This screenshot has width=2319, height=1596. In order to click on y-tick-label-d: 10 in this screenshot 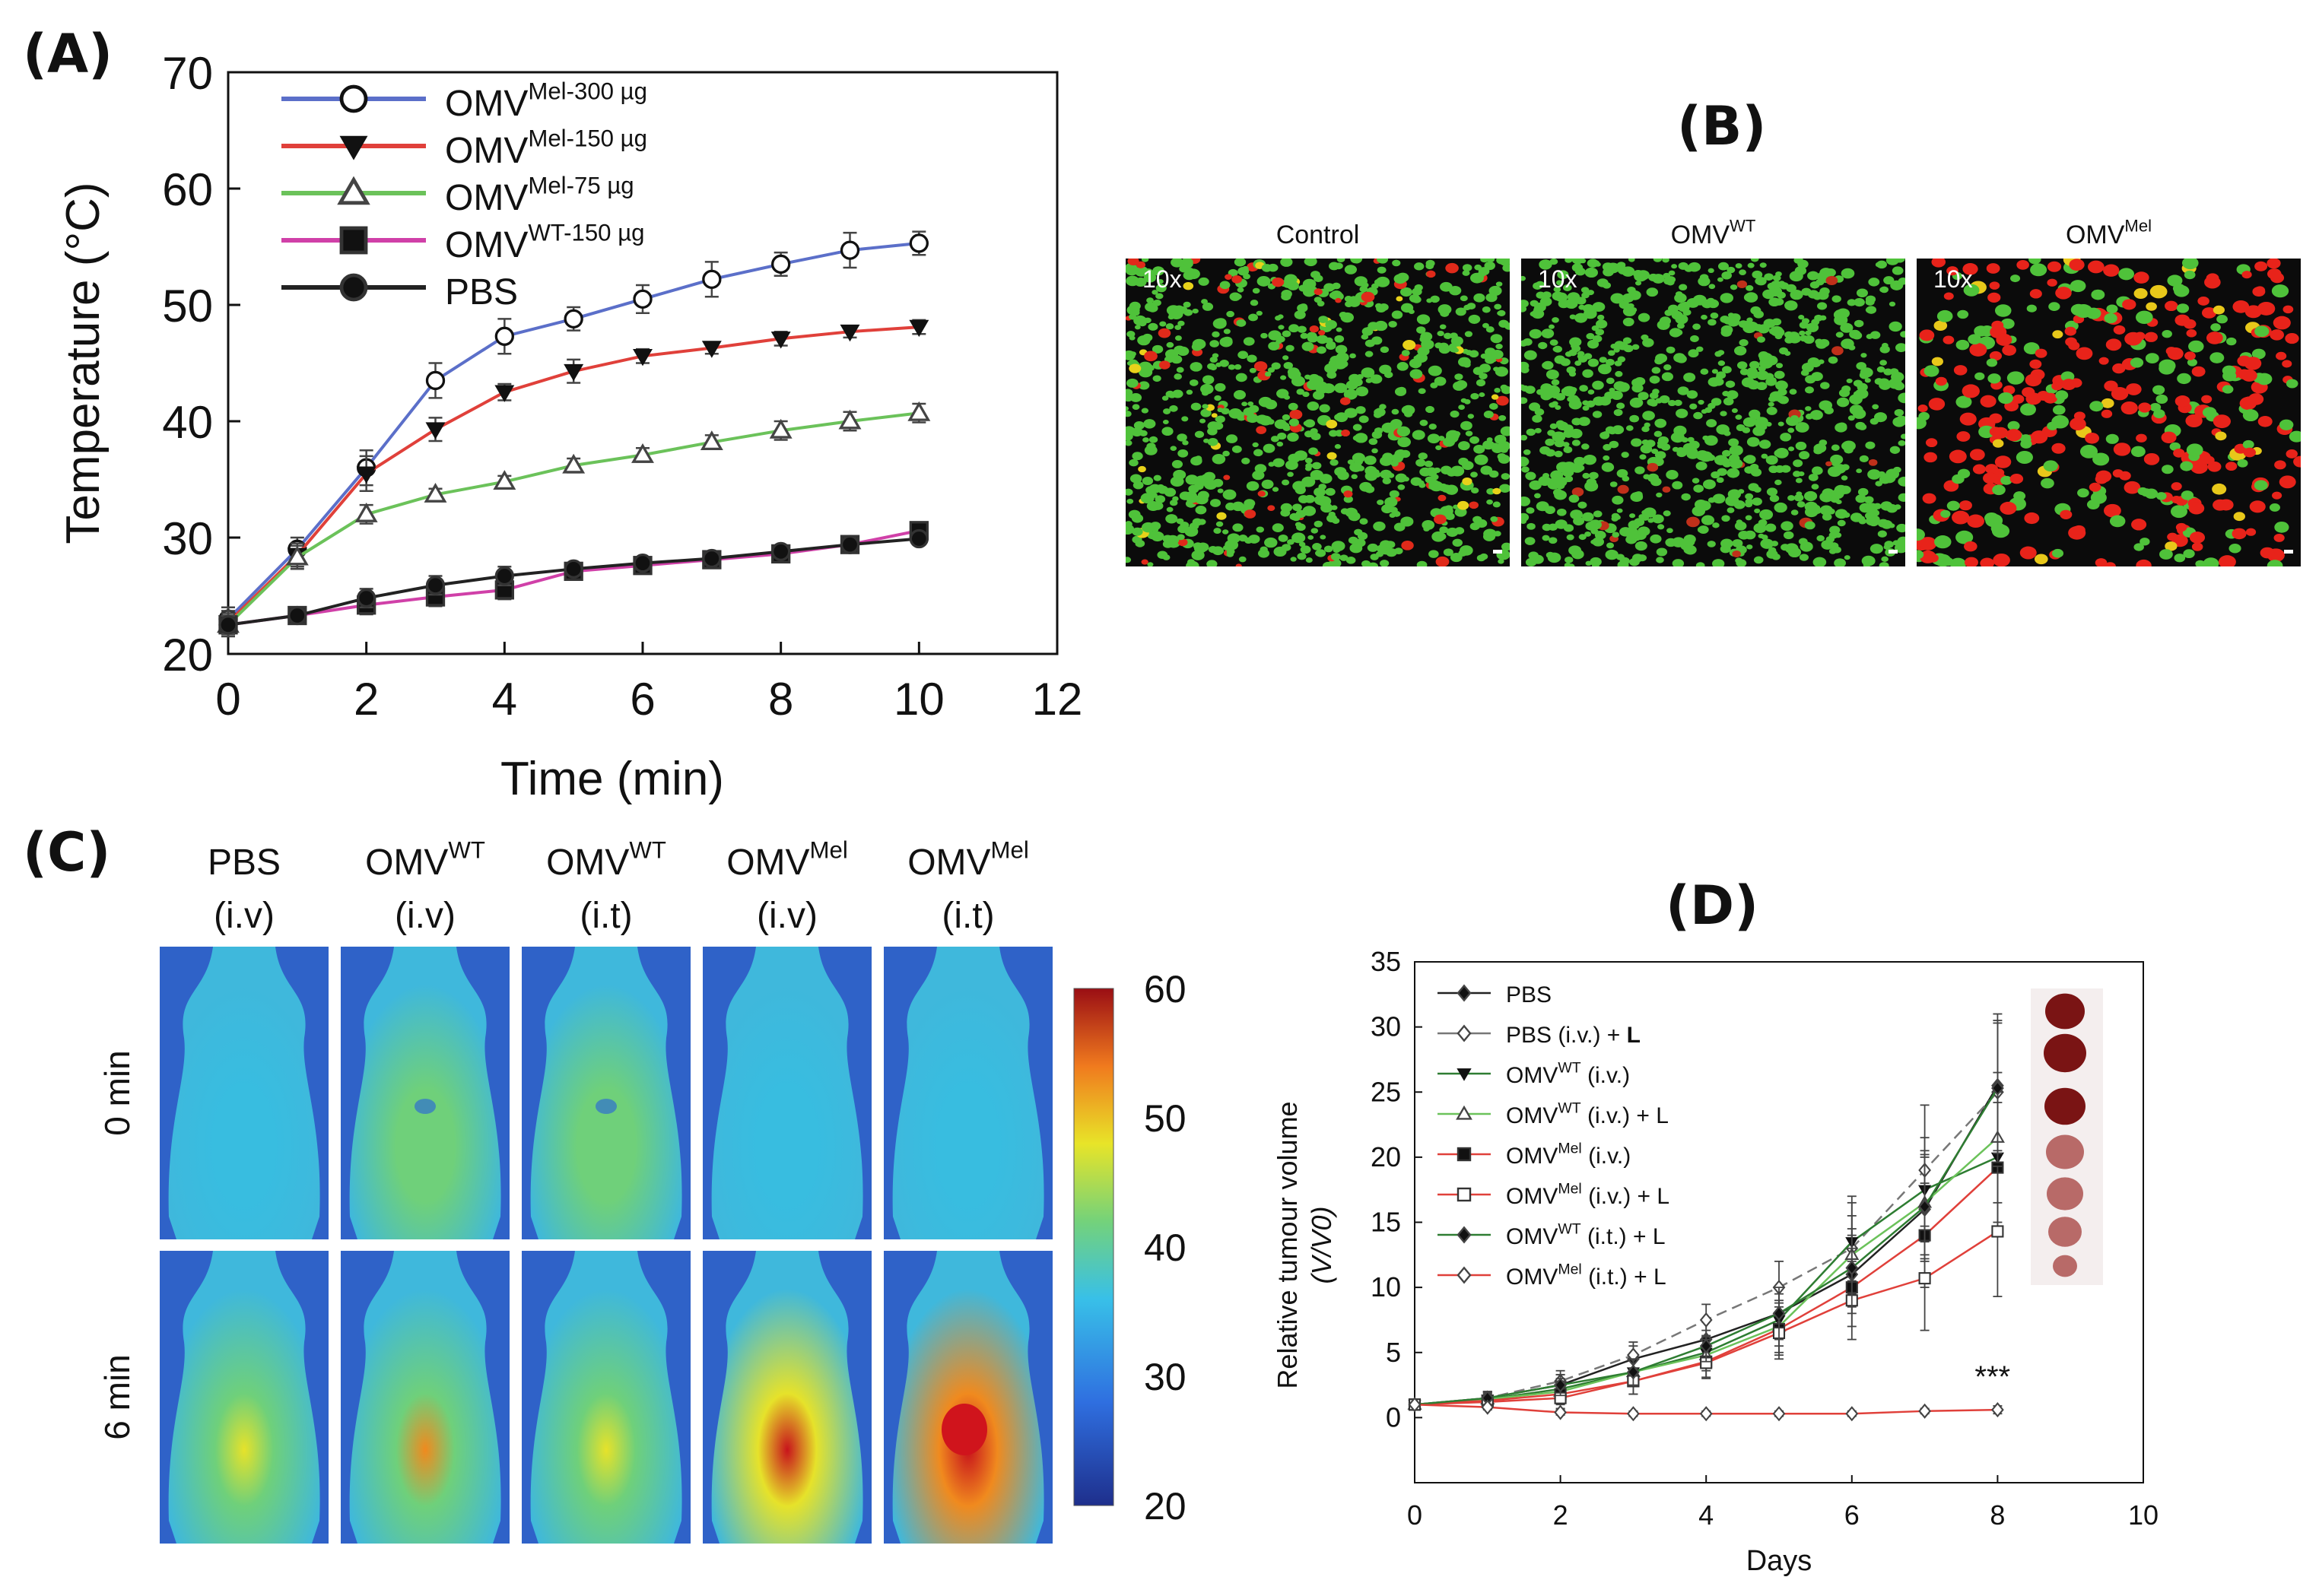, I will do `click(1386, 1287)`.